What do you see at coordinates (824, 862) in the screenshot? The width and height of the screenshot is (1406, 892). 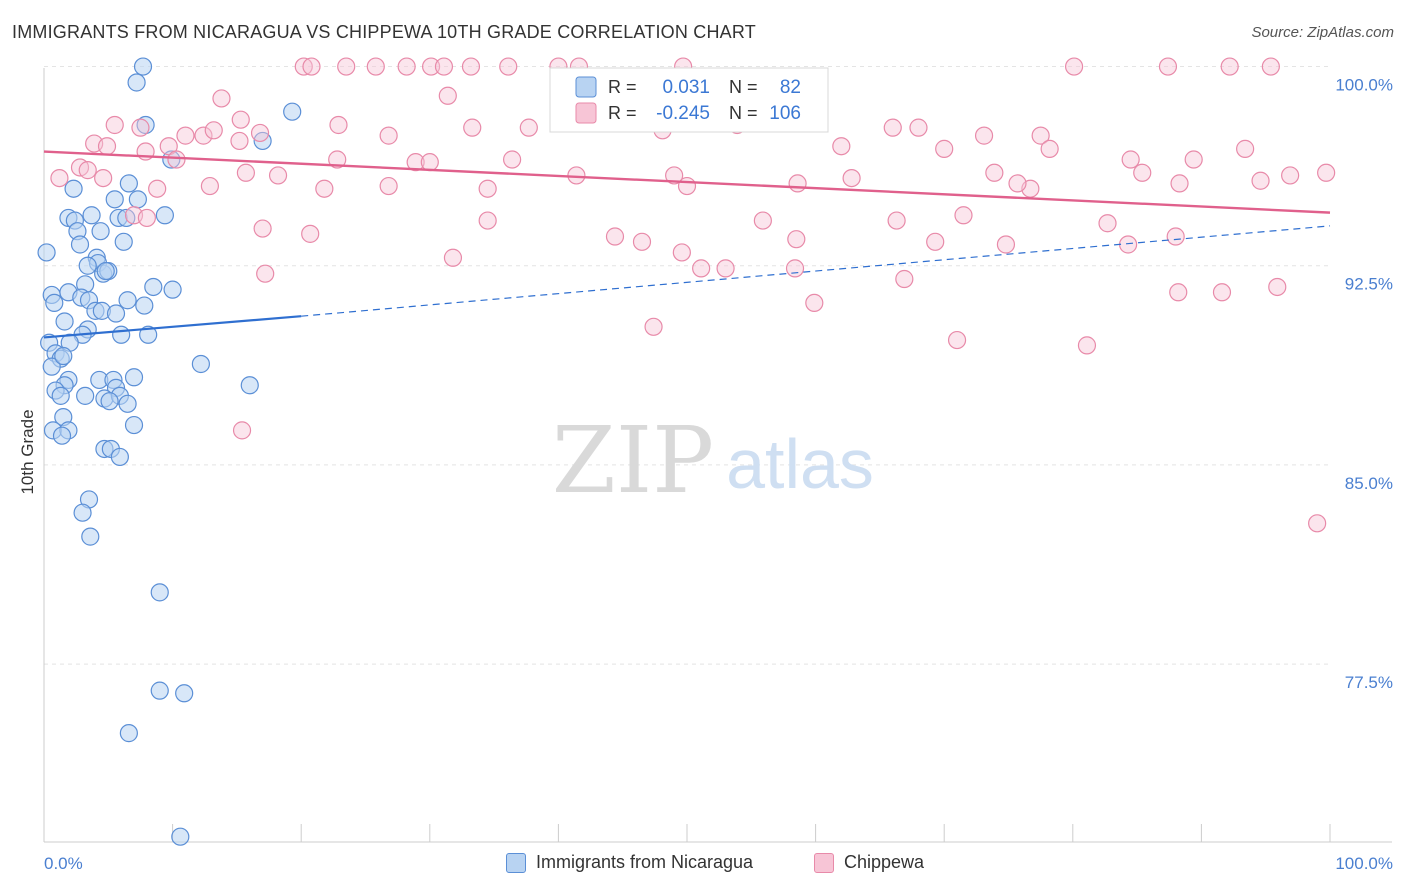 I see `legend-swatch-chippewa` at bounding box center [824, 862].